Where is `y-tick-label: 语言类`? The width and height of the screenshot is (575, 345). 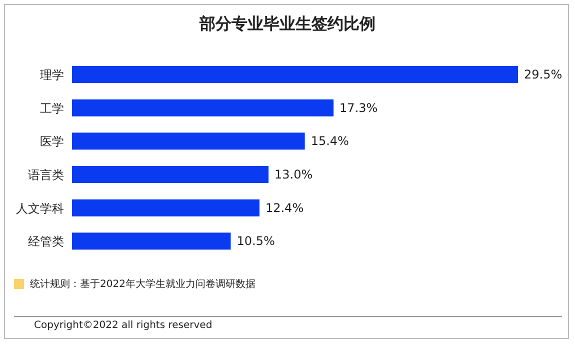
y-tick-label: 语言类 is located at coordinates (46, 175).